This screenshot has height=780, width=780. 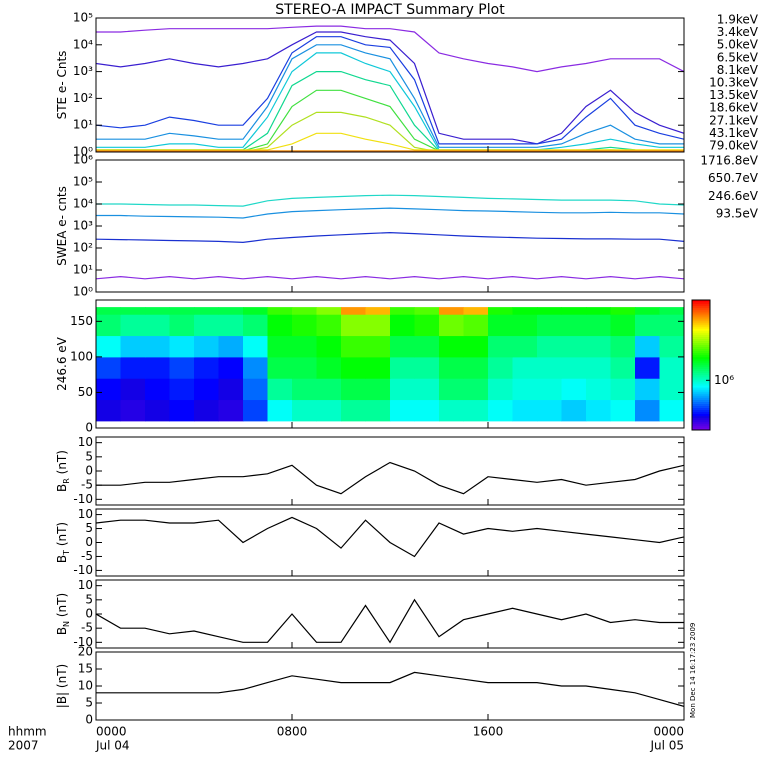 I want to click on x-axis-label: hhmm, so click(x=27, y=732).